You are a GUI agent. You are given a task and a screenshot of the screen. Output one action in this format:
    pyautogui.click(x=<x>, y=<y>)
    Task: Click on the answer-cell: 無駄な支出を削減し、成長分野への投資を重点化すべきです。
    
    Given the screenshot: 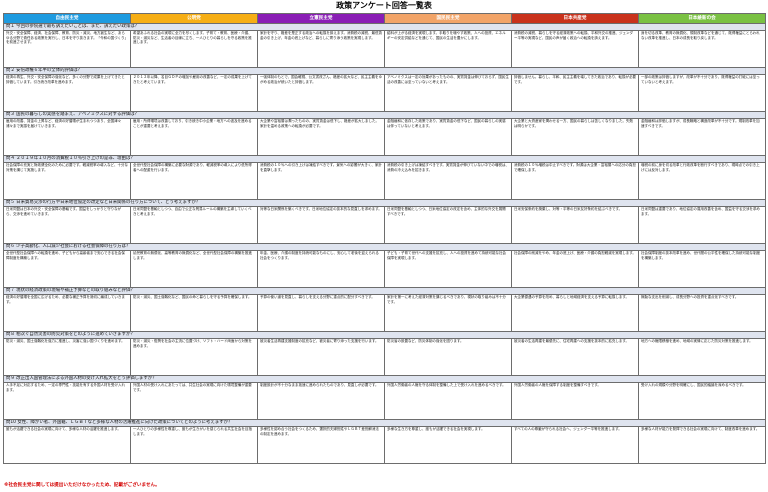 What is the action you would take?
    pyautogui.click(x=702, y=313)
    